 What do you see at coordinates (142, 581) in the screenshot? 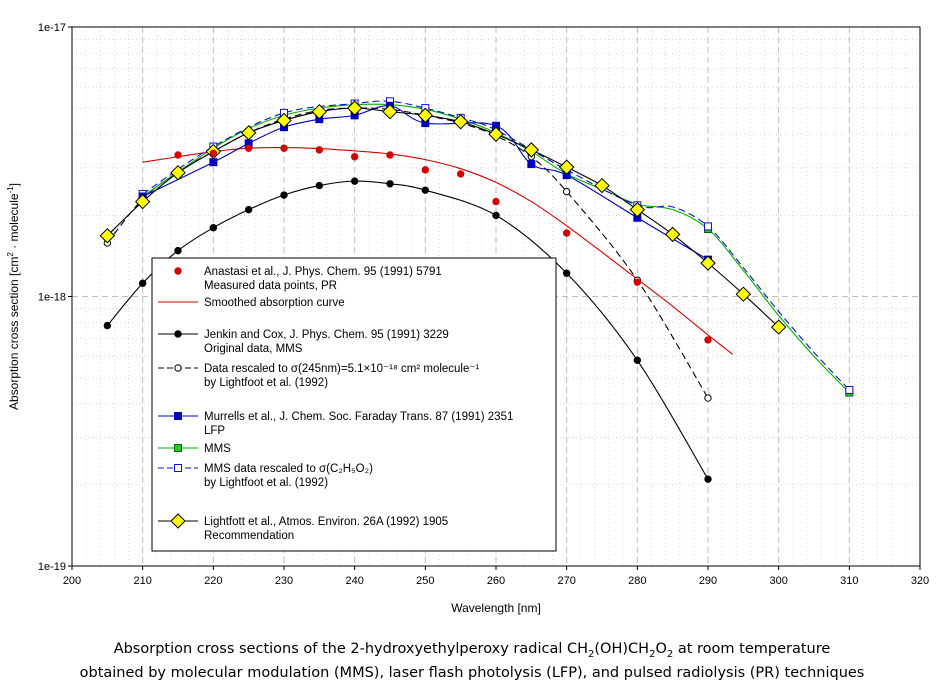
I see `x-tick-label: 210` at bounding box center [142, 581].